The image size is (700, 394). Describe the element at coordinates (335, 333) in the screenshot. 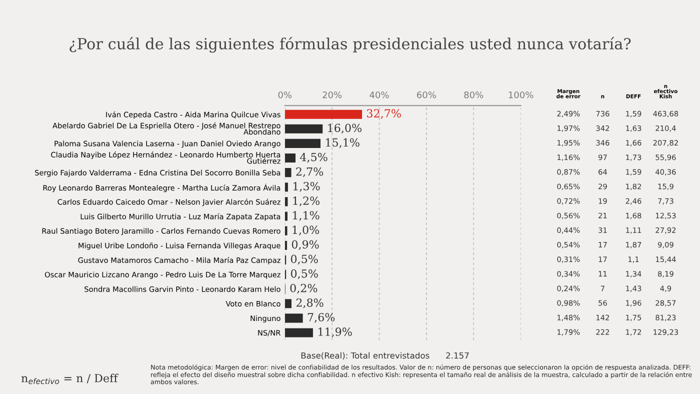

I see `data-label: 11,9%` at that location.